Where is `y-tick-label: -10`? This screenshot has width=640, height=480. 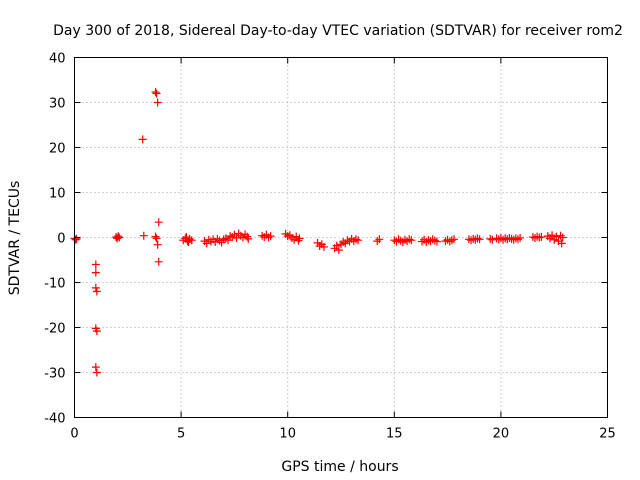 y-tick-label: -10 is located at coordinates (54, 284).